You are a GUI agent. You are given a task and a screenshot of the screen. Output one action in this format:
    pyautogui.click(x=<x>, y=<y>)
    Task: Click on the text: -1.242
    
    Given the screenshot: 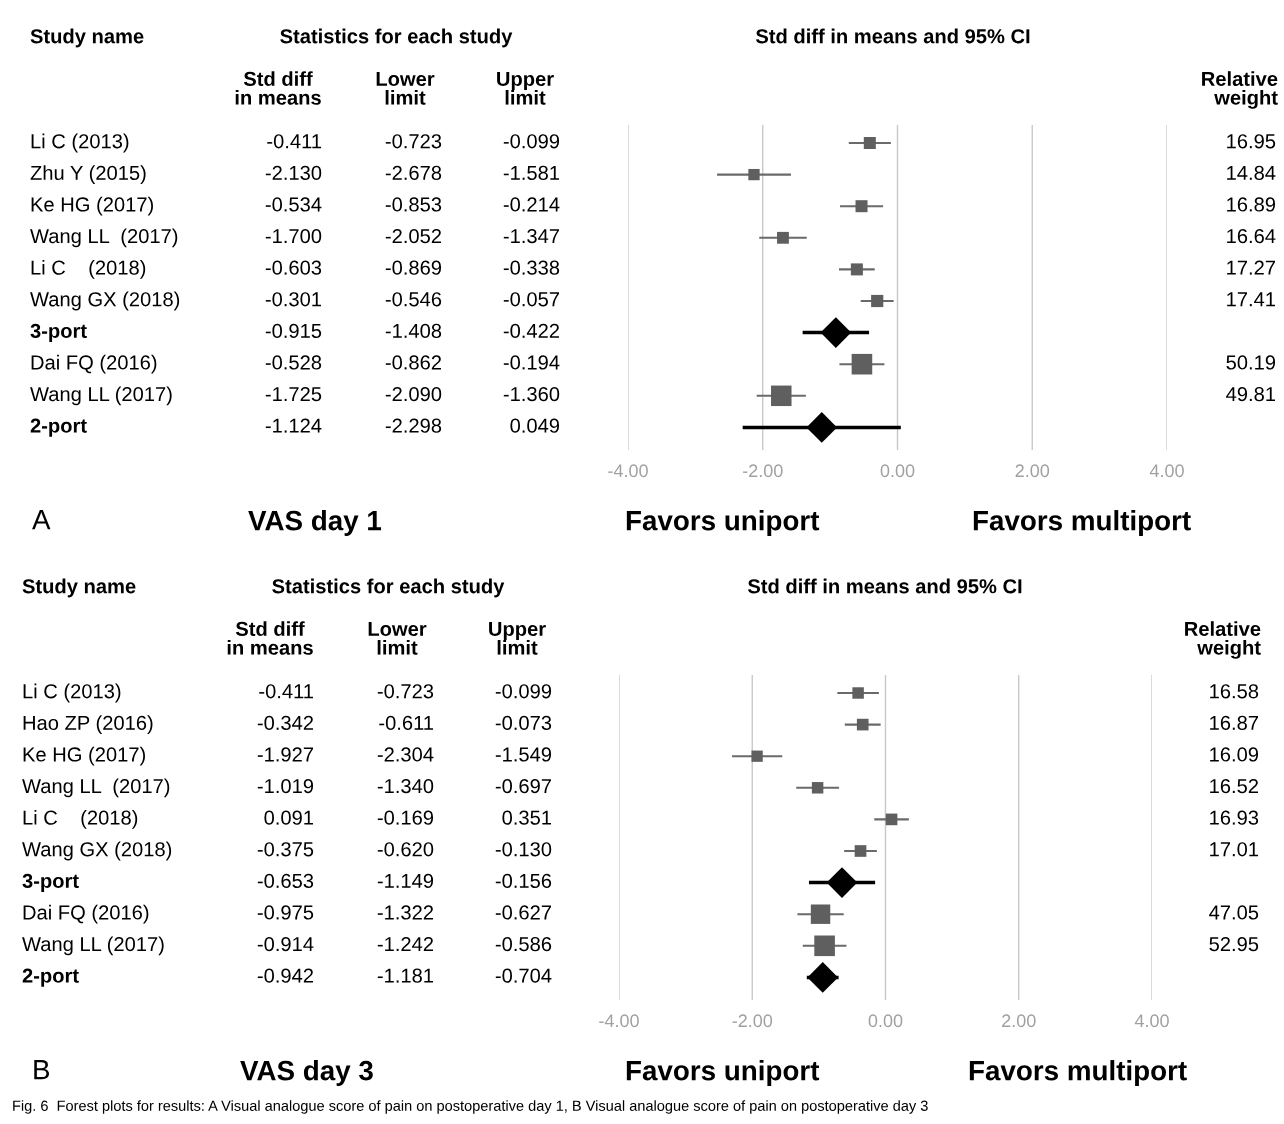 What is the action you would take?
    pyautogui.click(x=405, y=944)
    